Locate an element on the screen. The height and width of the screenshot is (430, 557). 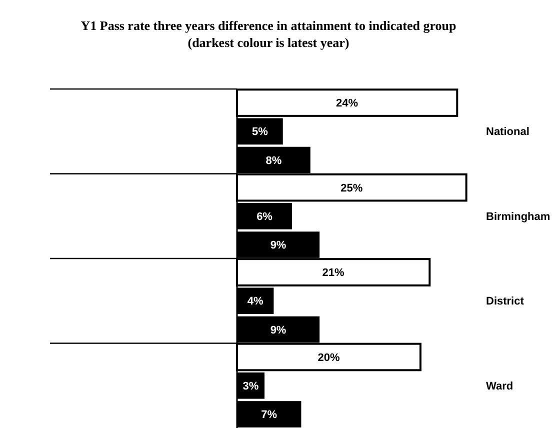
data-label: 3% is located at coordinates (250, 386).